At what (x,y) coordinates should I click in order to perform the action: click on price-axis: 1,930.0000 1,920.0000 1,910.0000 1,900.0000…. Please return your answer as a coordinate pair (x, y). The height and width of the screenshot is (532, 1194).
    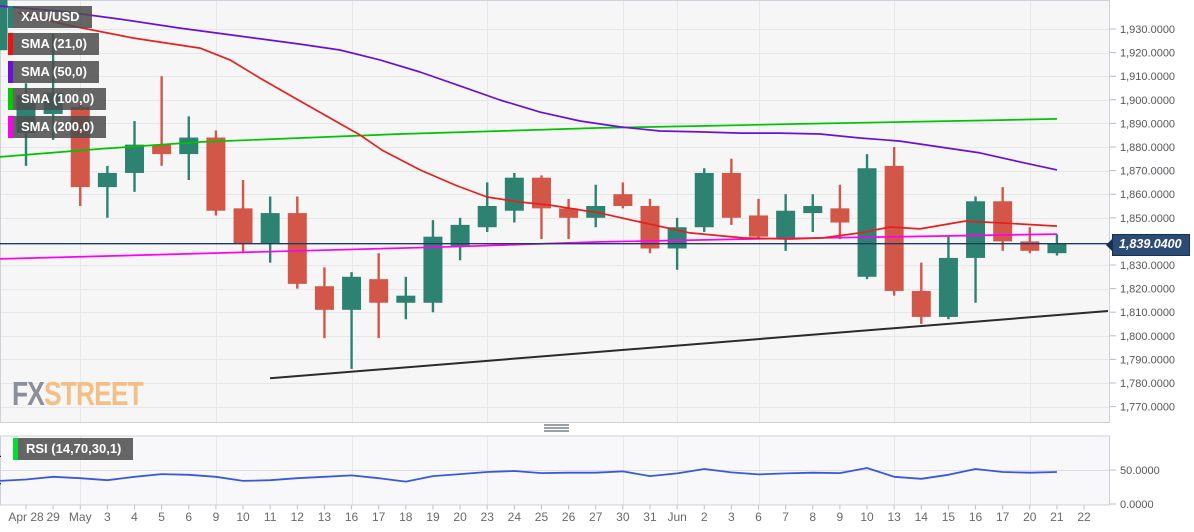
    Looking at the image, I should click on (1142, 267).